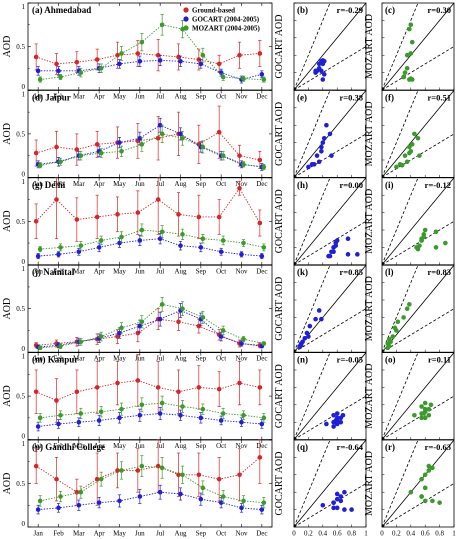  Describe the element at coordinates (55, 360) in the screenshot. I see `panel-title: (m) Kanpur` at that location.